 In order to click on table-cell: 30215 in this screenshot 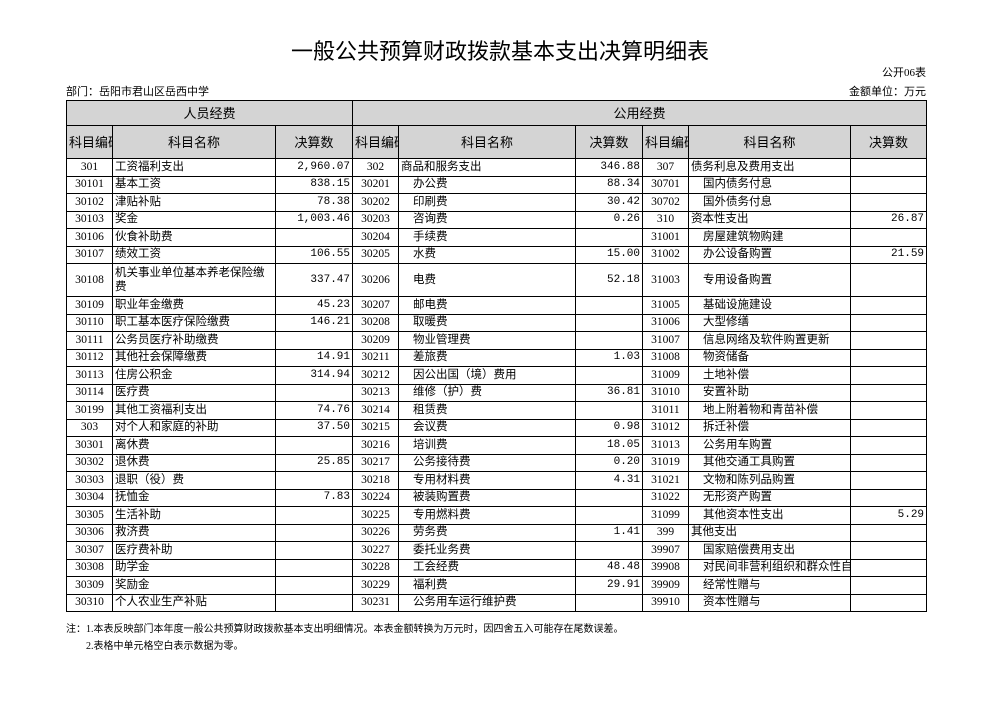, I will do `click(376, 427)`.